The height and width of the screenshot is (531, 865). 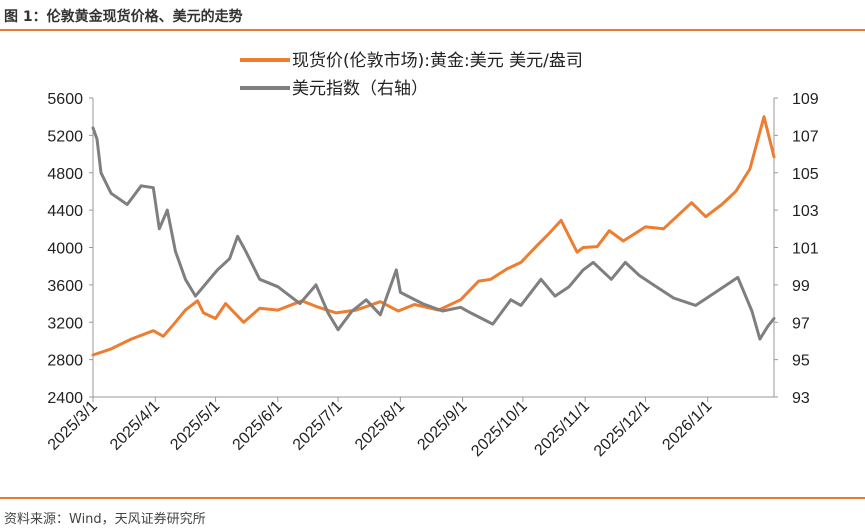 What do you see at coordinates (258, 426) in the screenshot?
I see `x-tick-label: 2025/6/1` at bounding box center [258, 426].